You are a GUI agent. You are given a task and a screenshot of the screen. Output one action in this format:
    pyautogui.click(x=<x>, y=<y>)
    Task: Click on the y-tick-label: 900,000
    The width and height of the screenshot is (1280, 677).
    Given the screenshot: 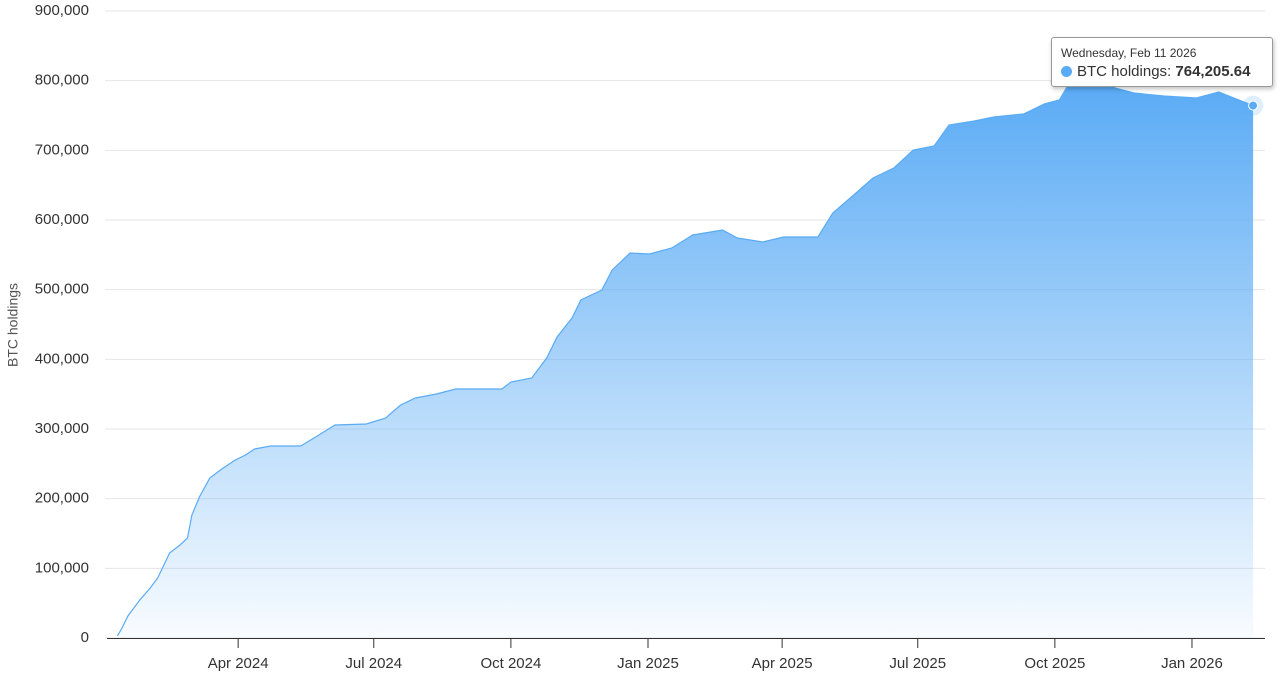 What is the action you would take?
    pyautogui.click(x=62, y=10)
    